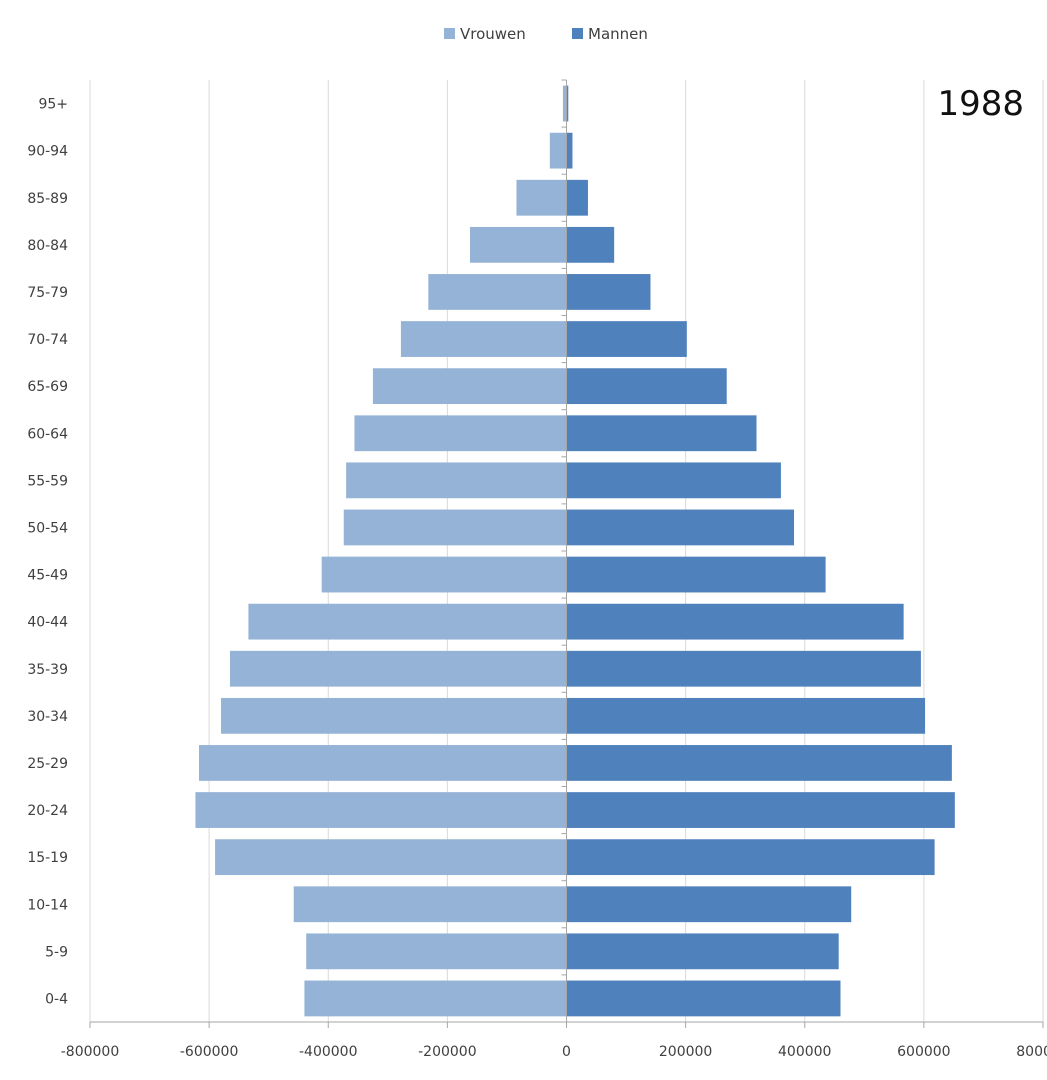 This screenshot has width=1047, height=1080. I want to click on y-tick-label-20-24: 20-24, so click(47, 811).